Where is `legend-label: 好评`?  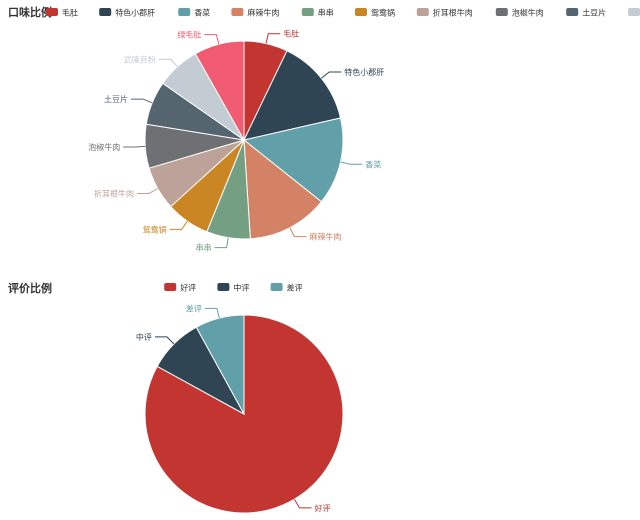 legend-label: 好评 is located at coordinates (188, 288).